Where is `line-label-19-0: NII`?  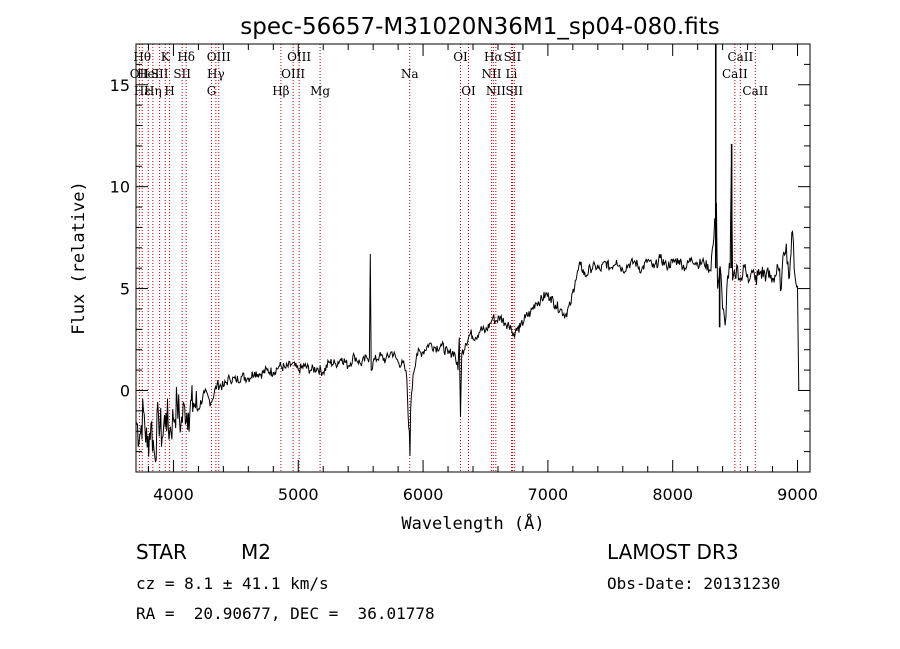 line-label-19-0: NII is located at coordinates (491, 74).